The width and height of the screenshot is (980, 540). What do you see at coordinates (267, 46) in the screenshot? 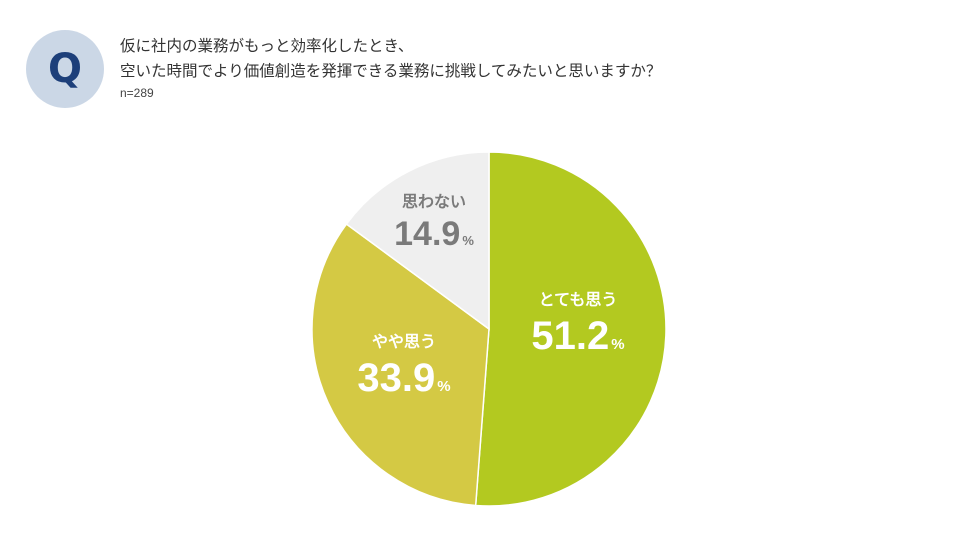
I see `question-text-line-1: 仮に社内の業務がもっと効率化したとき、` at bounding box center [267, 46].